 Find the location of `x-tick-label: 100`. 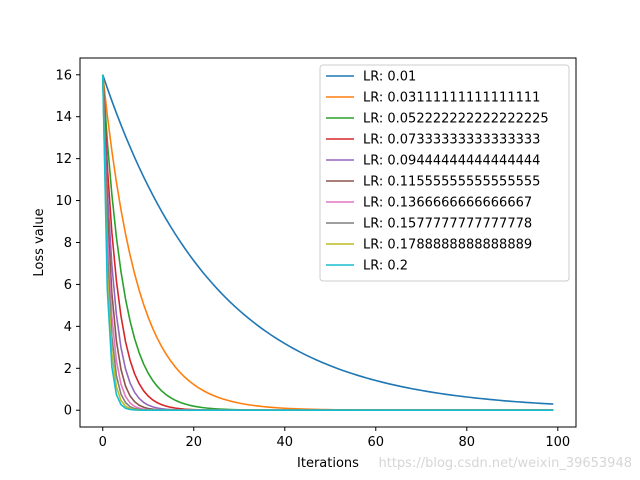

x-tick-label: 100 is located at coordinates (557, 442).